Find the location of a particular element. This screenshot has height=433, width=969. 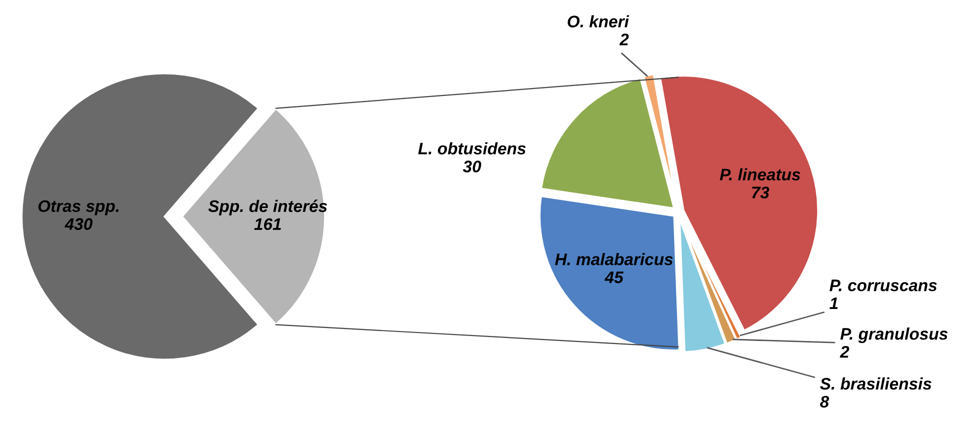

data-label: 430 is located at coordinates (78, 224).